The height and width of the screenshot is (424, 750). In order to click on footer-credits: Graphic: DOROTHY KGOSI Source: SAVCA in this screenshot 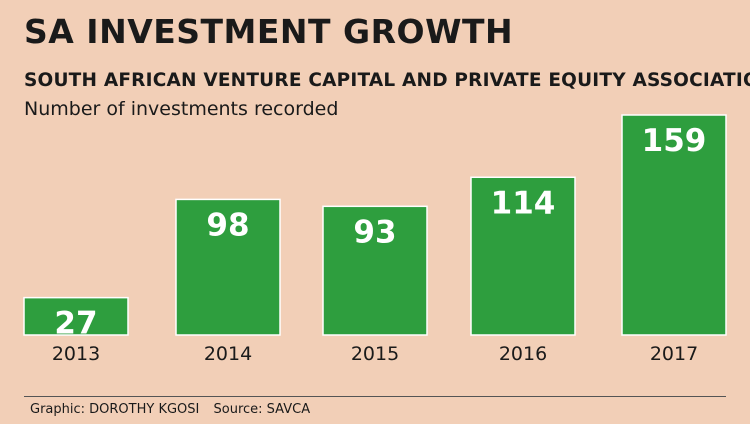, I will do `click(170, 409)`.